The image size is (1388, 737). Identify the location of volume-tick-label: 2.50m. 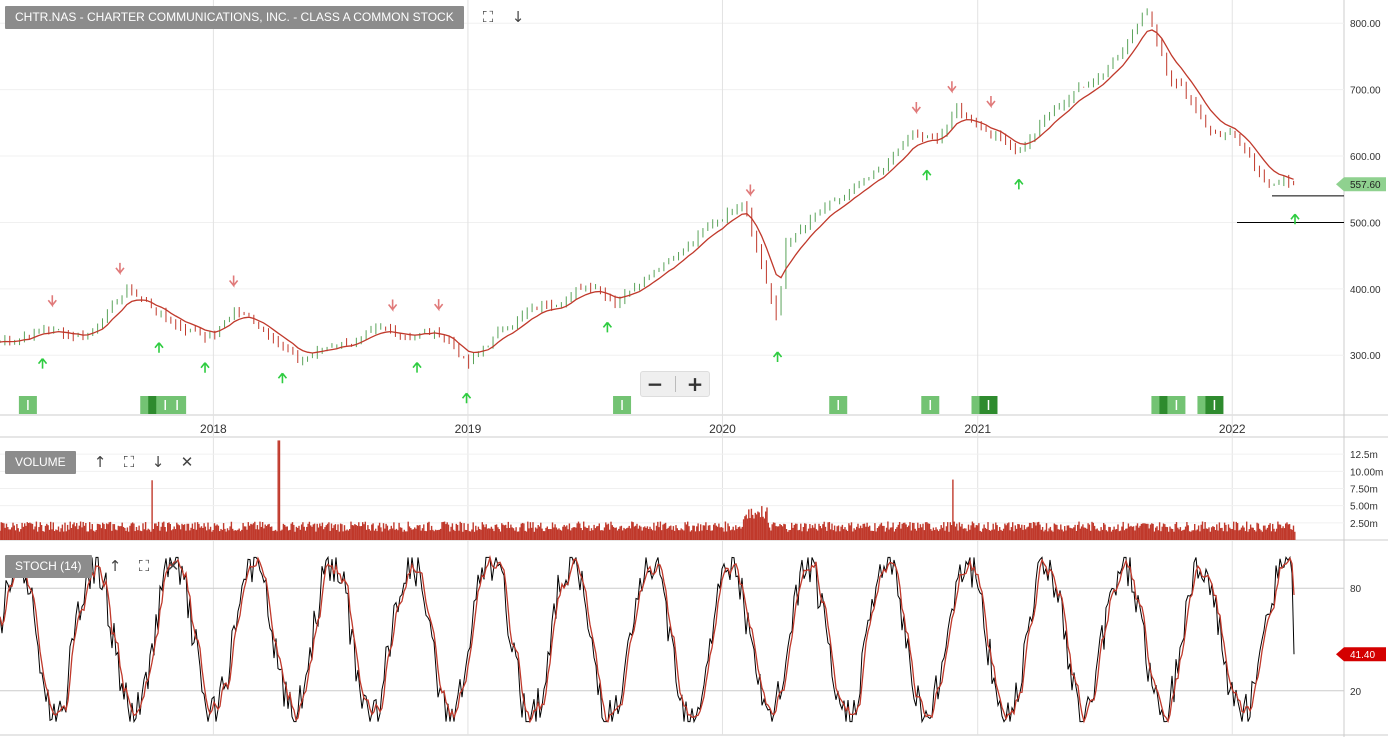
(1364, 524).